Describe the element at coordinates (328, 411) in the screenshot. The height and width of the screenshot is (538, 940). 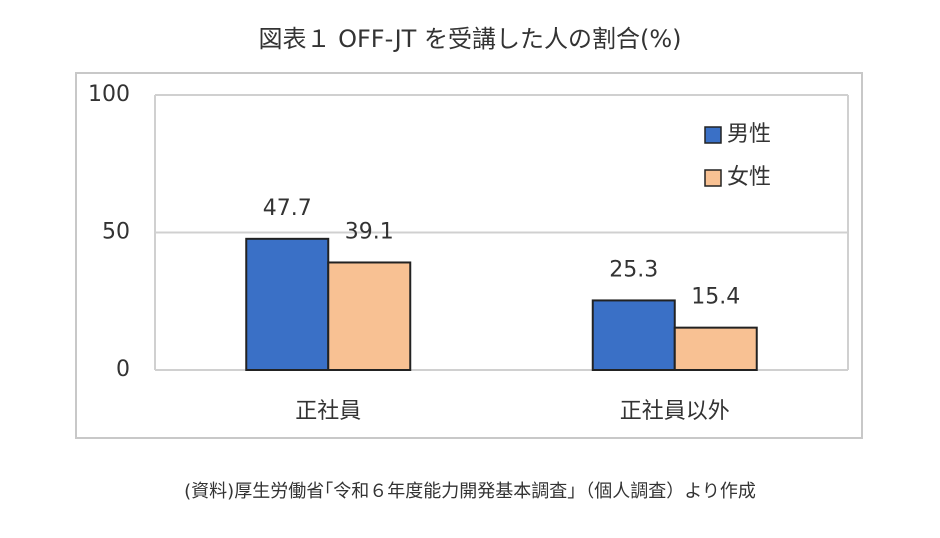
I see `x-tick-label: 正社員` at that location.